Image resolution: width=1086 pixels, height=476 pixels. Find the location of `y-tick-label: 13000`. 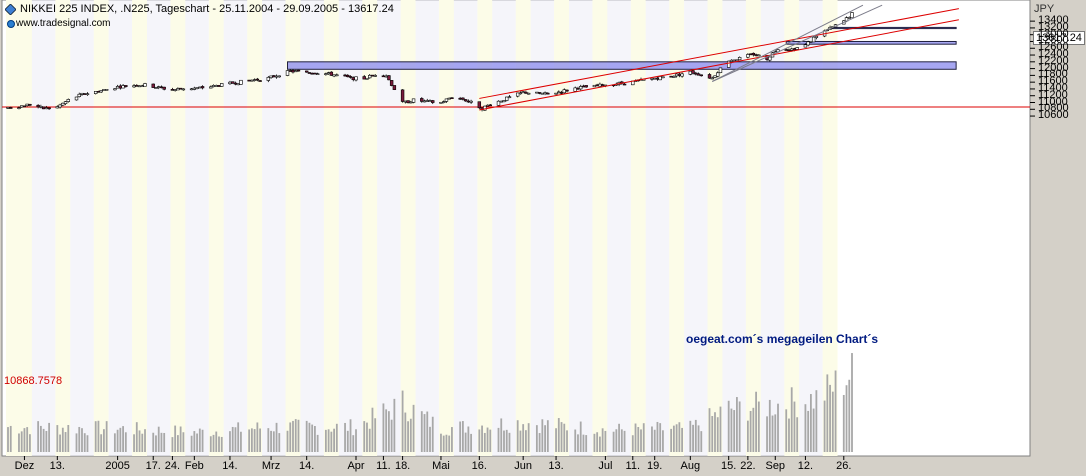

y-tick-label: 13000 is located at coordinates (1053, 33).